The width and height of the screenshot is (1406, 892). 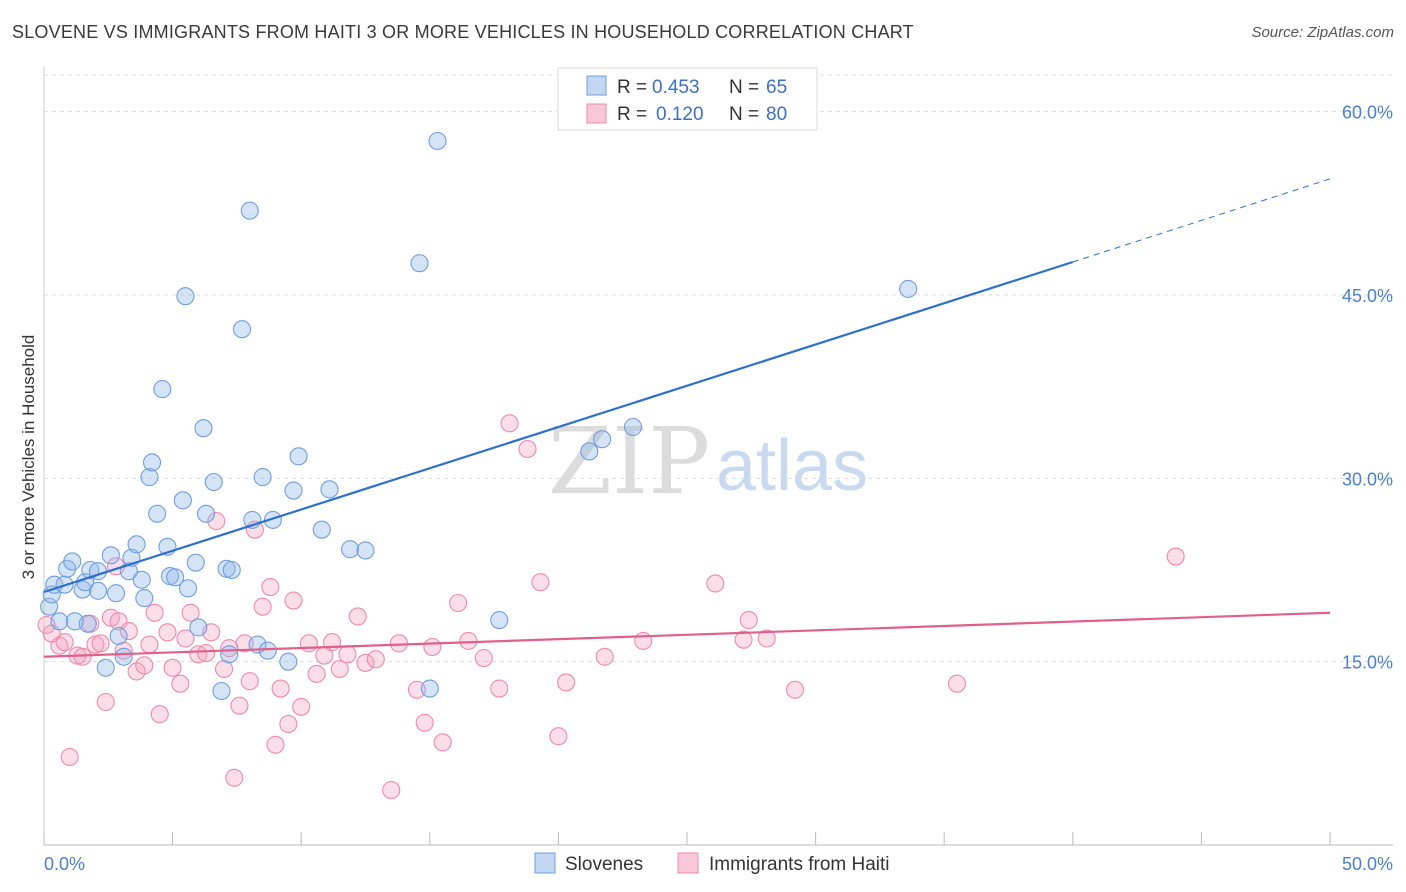 I want to click on legend-r-label-2: R =, so click(x=632, y=114).